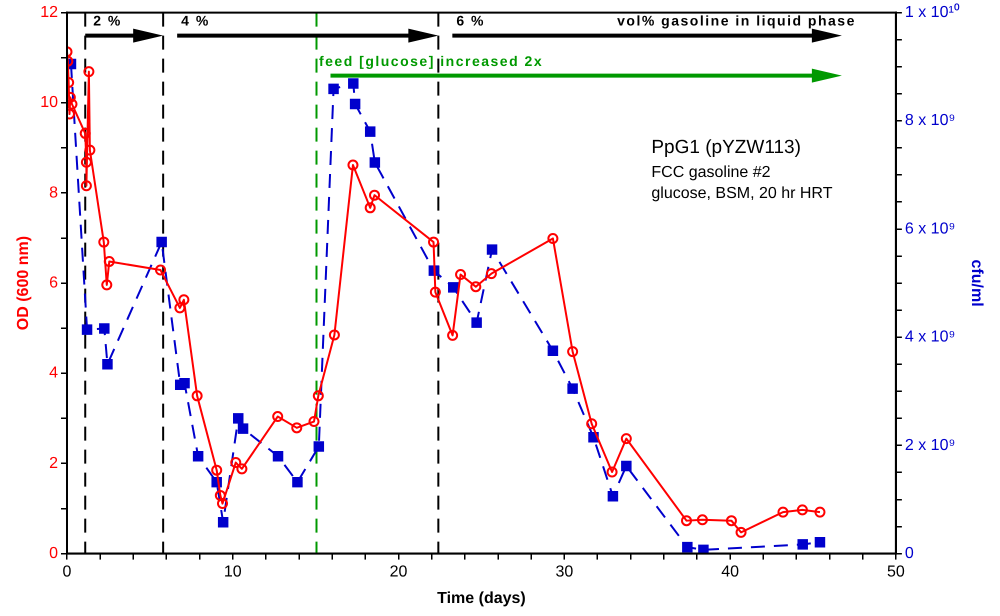 Image resolution: width=1000 pixels, height=616 pixels. What do you see at coordinates (895, 572) in the screenshot?
I see `x-tick-label: 50` at bounding box center [895, 572].